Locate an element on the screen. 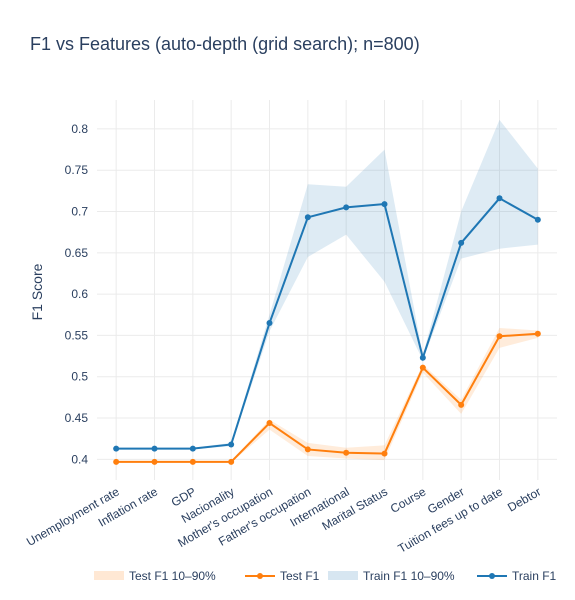  legend-label-train-f1: Train F1 is located at coordinates (534, 576).